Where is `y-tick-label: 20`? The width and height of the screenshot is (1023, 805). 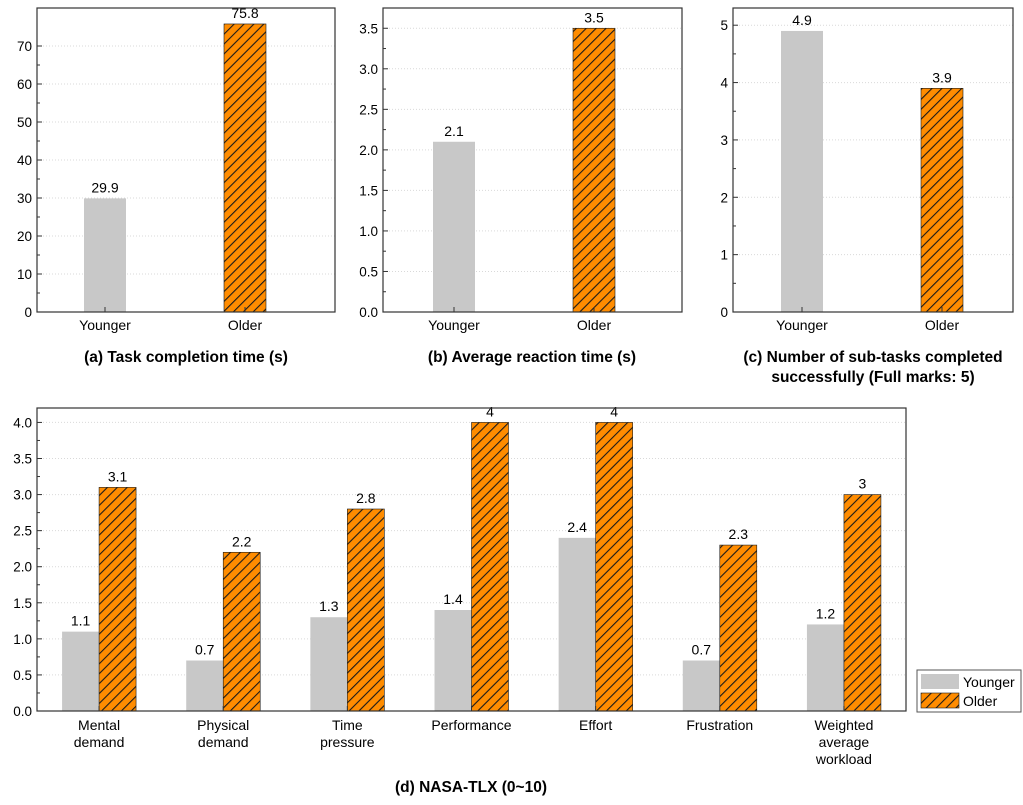
y-tick-label: 20 is located at coordinates (24, 236).